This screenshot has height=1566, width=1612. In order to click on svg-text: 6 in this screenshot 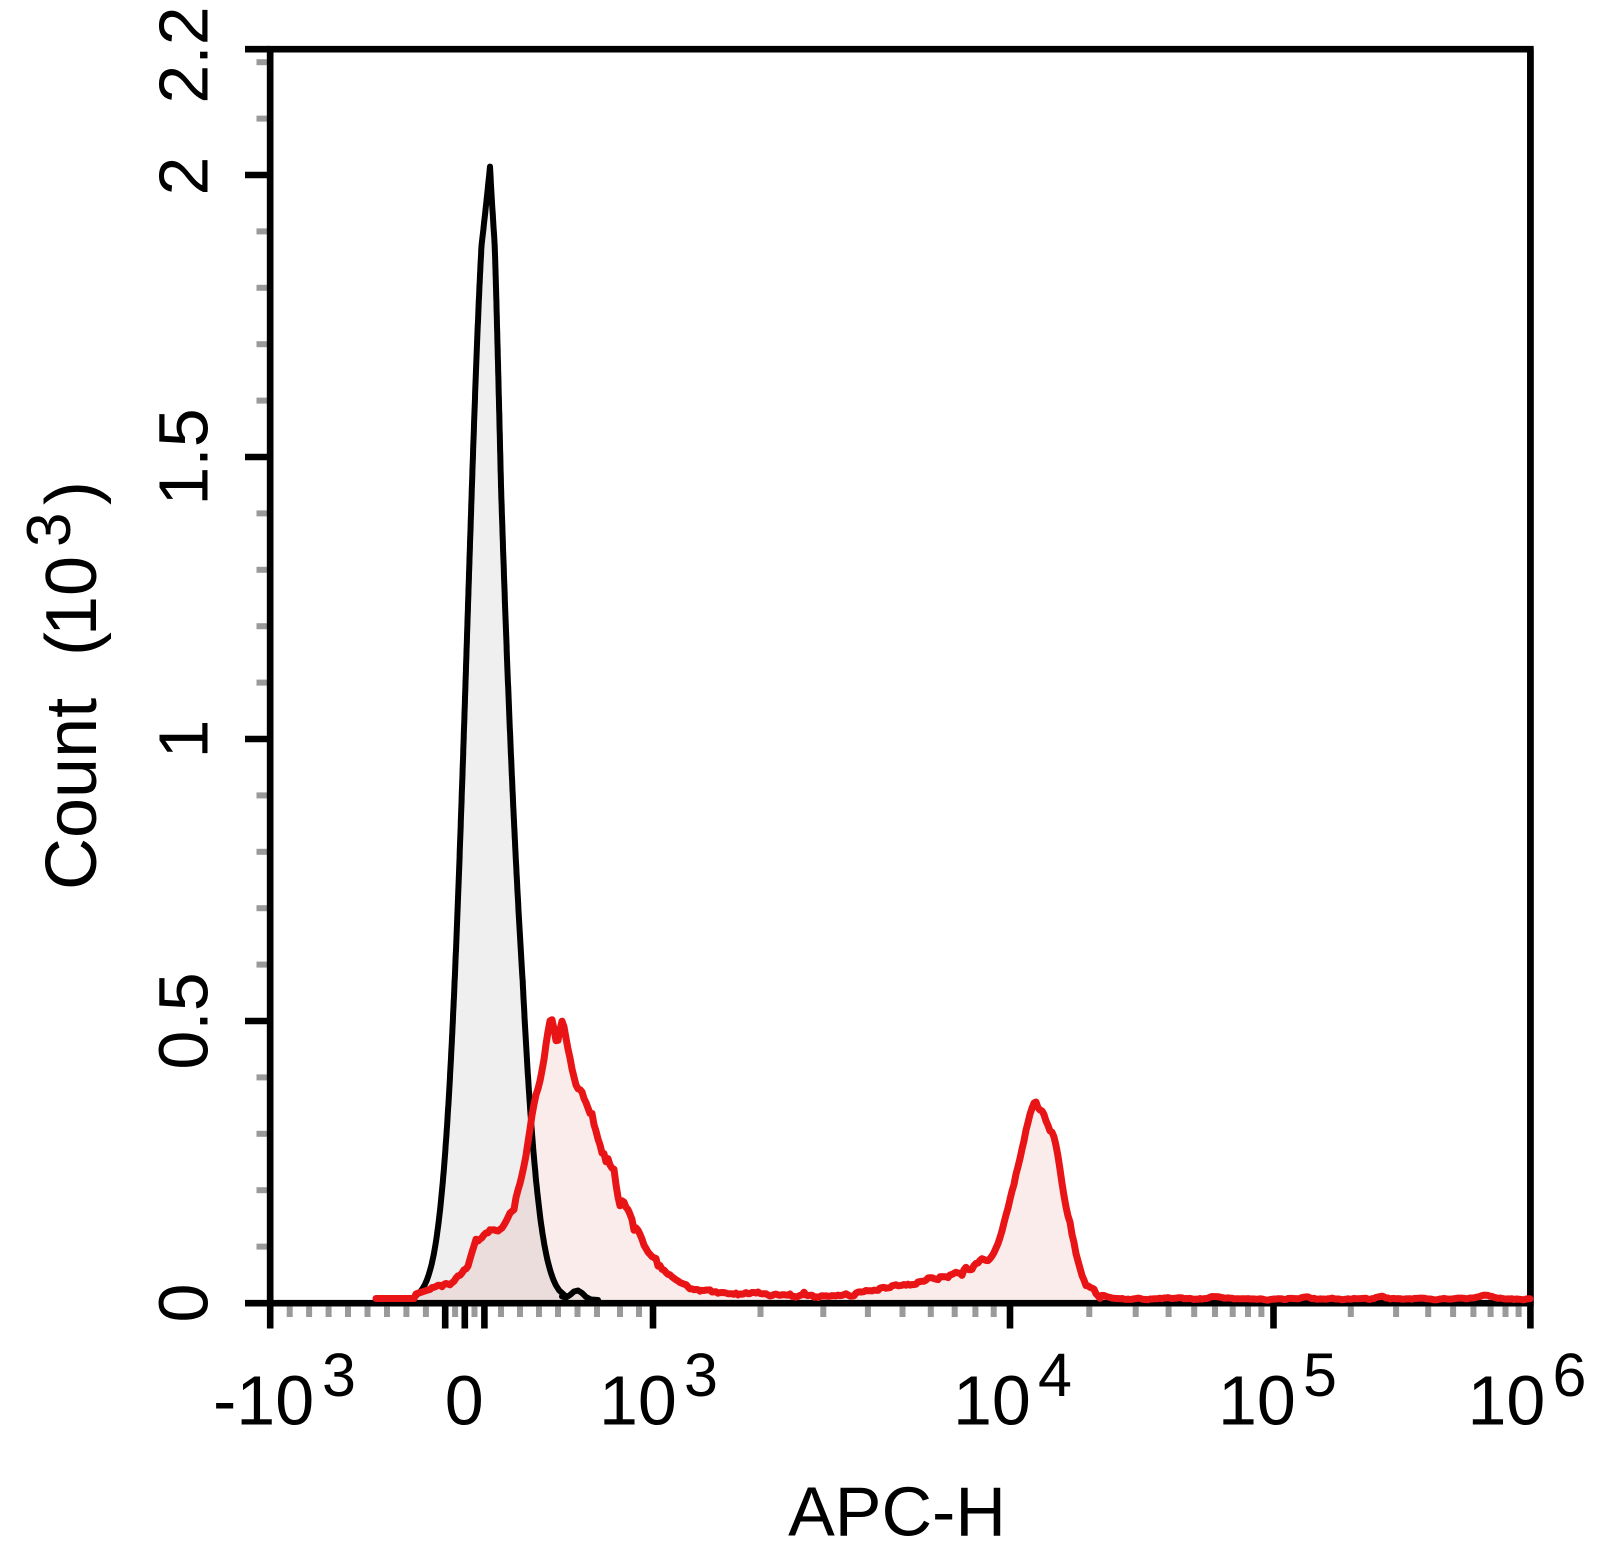, I will do `click(1570, 1375)`.